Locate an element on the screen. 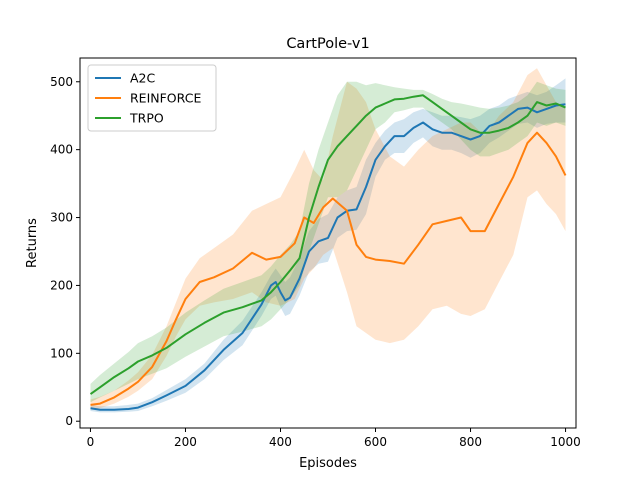  chart-title: CartPole-v1 is located at coordinates (327, 44).